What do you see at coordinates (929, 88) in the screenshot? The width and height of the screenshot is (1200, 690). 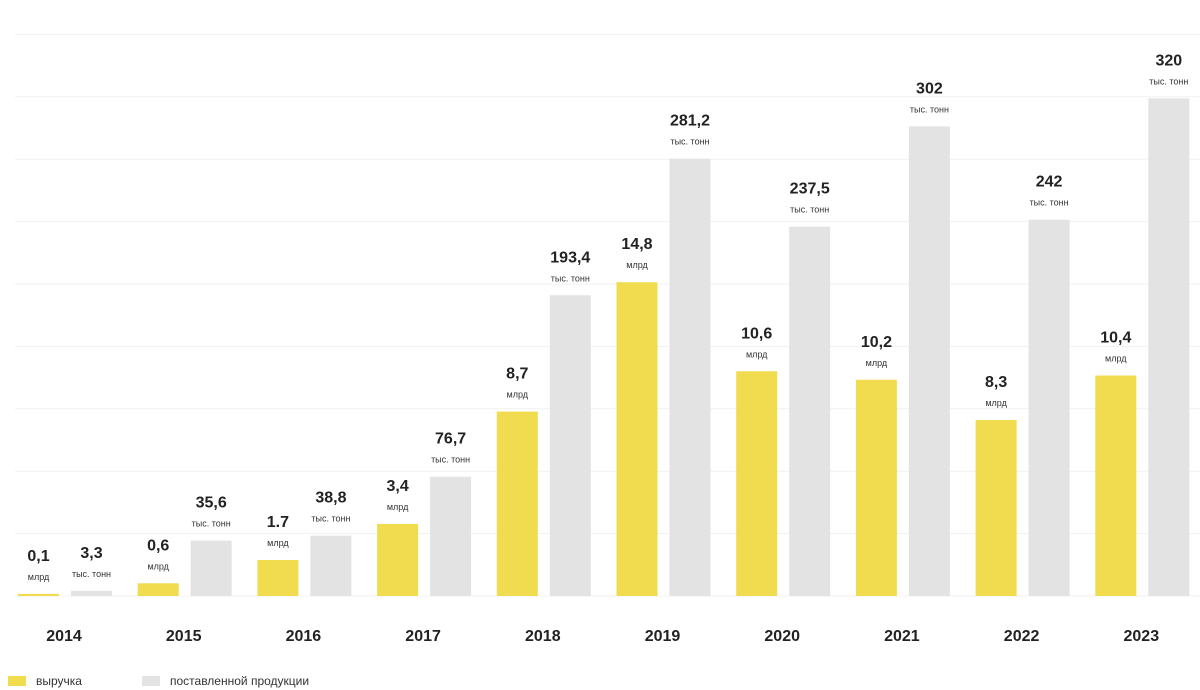 I see `data-label-deliveries-2021: 302` at bounding box center [929, 88].